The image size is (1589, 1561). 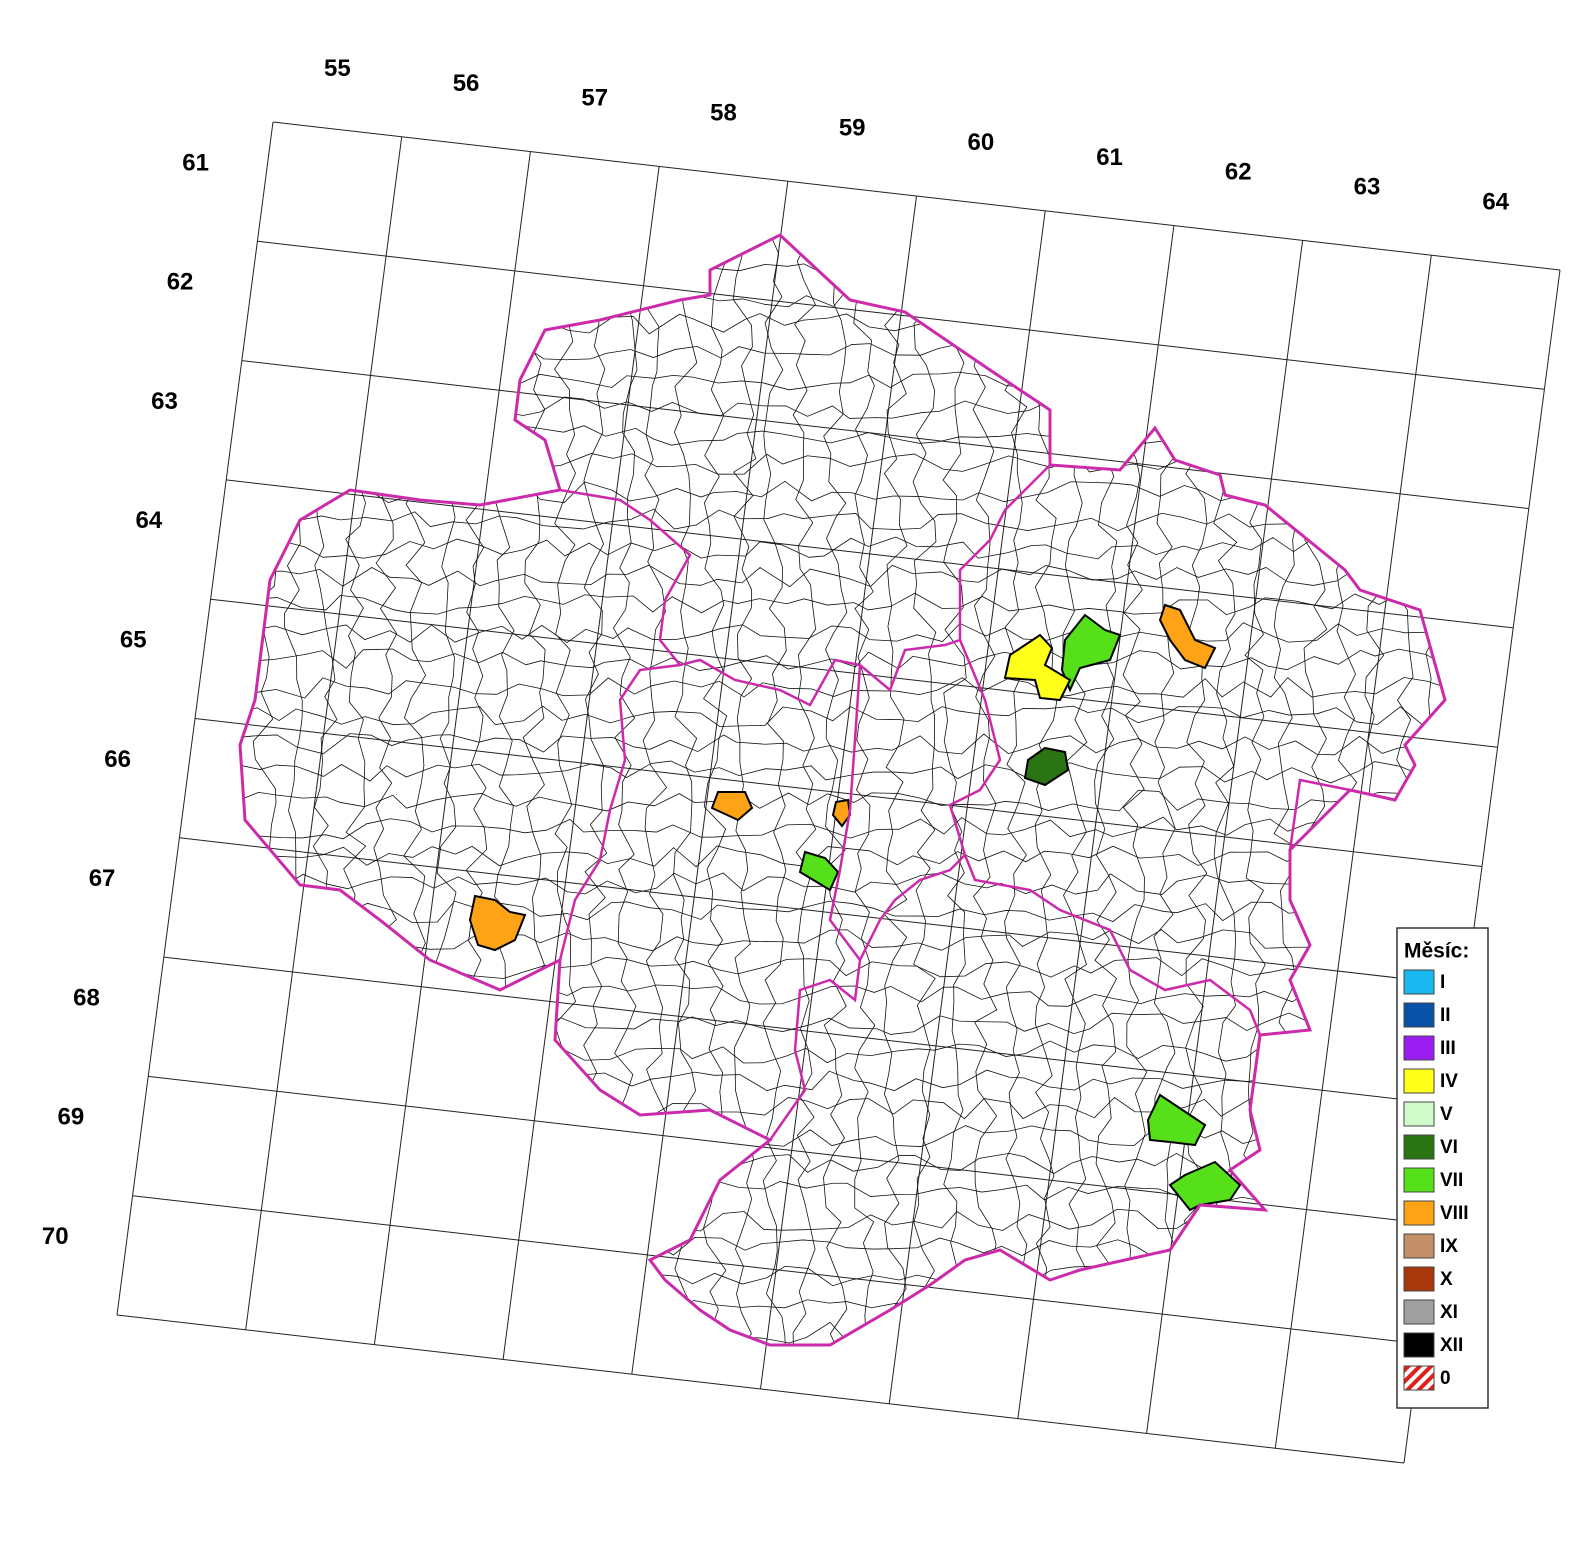 What do you see at coordinates (55, 1236) in the screenshot?
I see `row-label: 70` at bounding box center [55, 1236].